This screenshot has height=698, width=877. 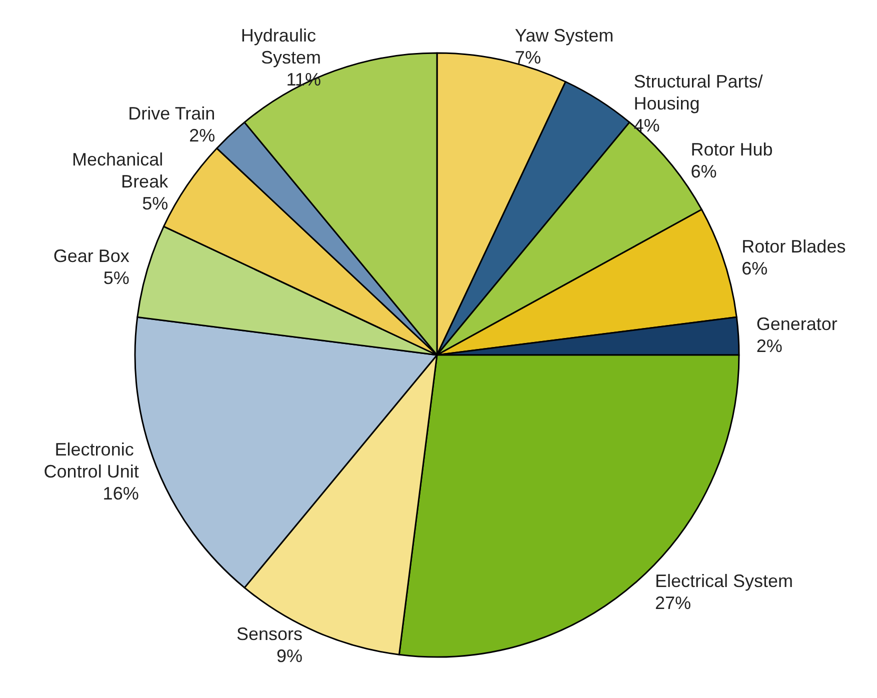 What do you see at coordinates (527, 58) in the screenshot?
I see `data-label: 7%` at bounding box center [527, 58].